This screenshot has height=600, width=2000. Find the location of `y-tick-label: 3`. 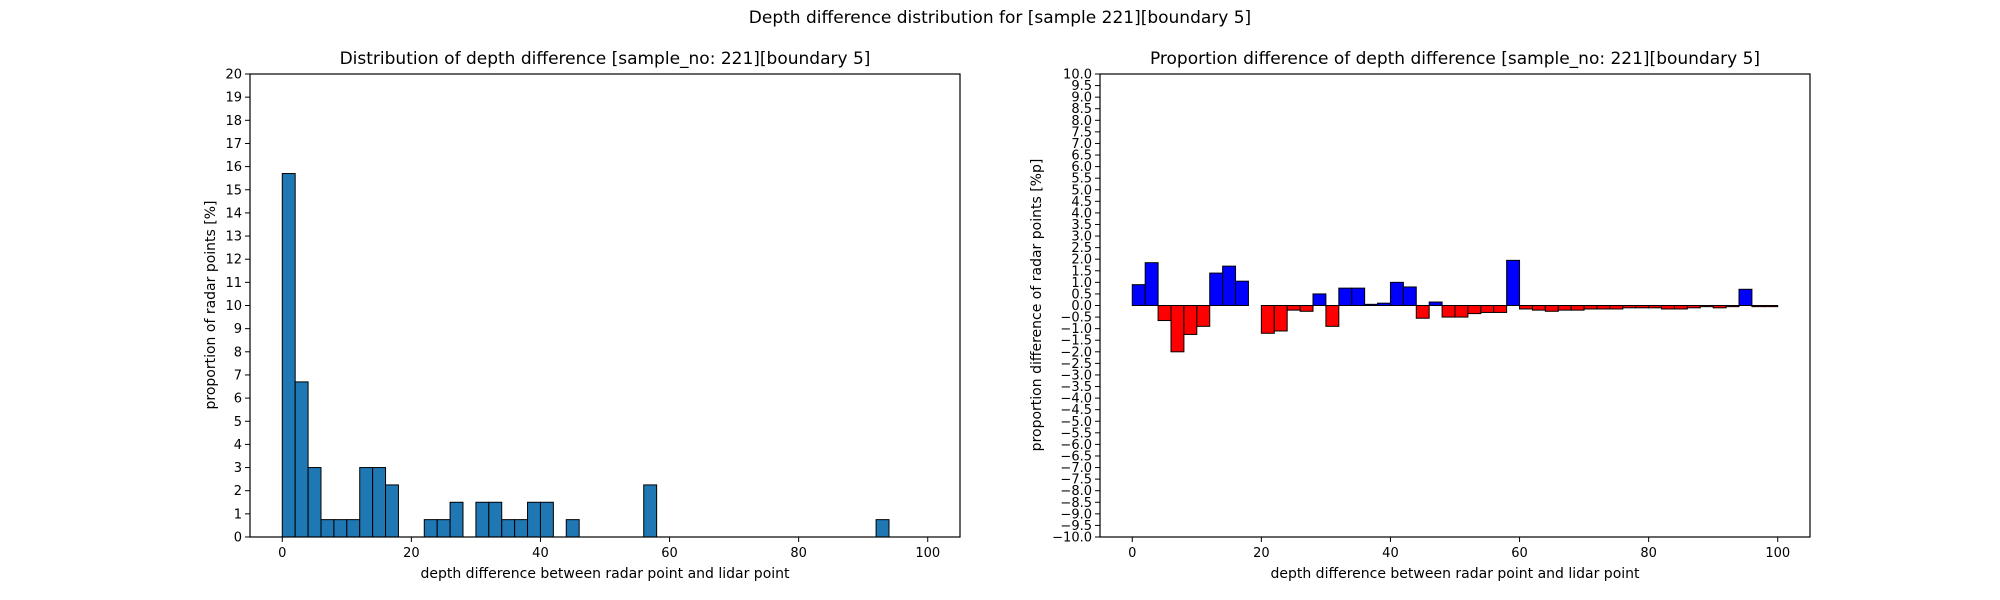

y-tick-label: 3 is located at coordinates (238, 468).